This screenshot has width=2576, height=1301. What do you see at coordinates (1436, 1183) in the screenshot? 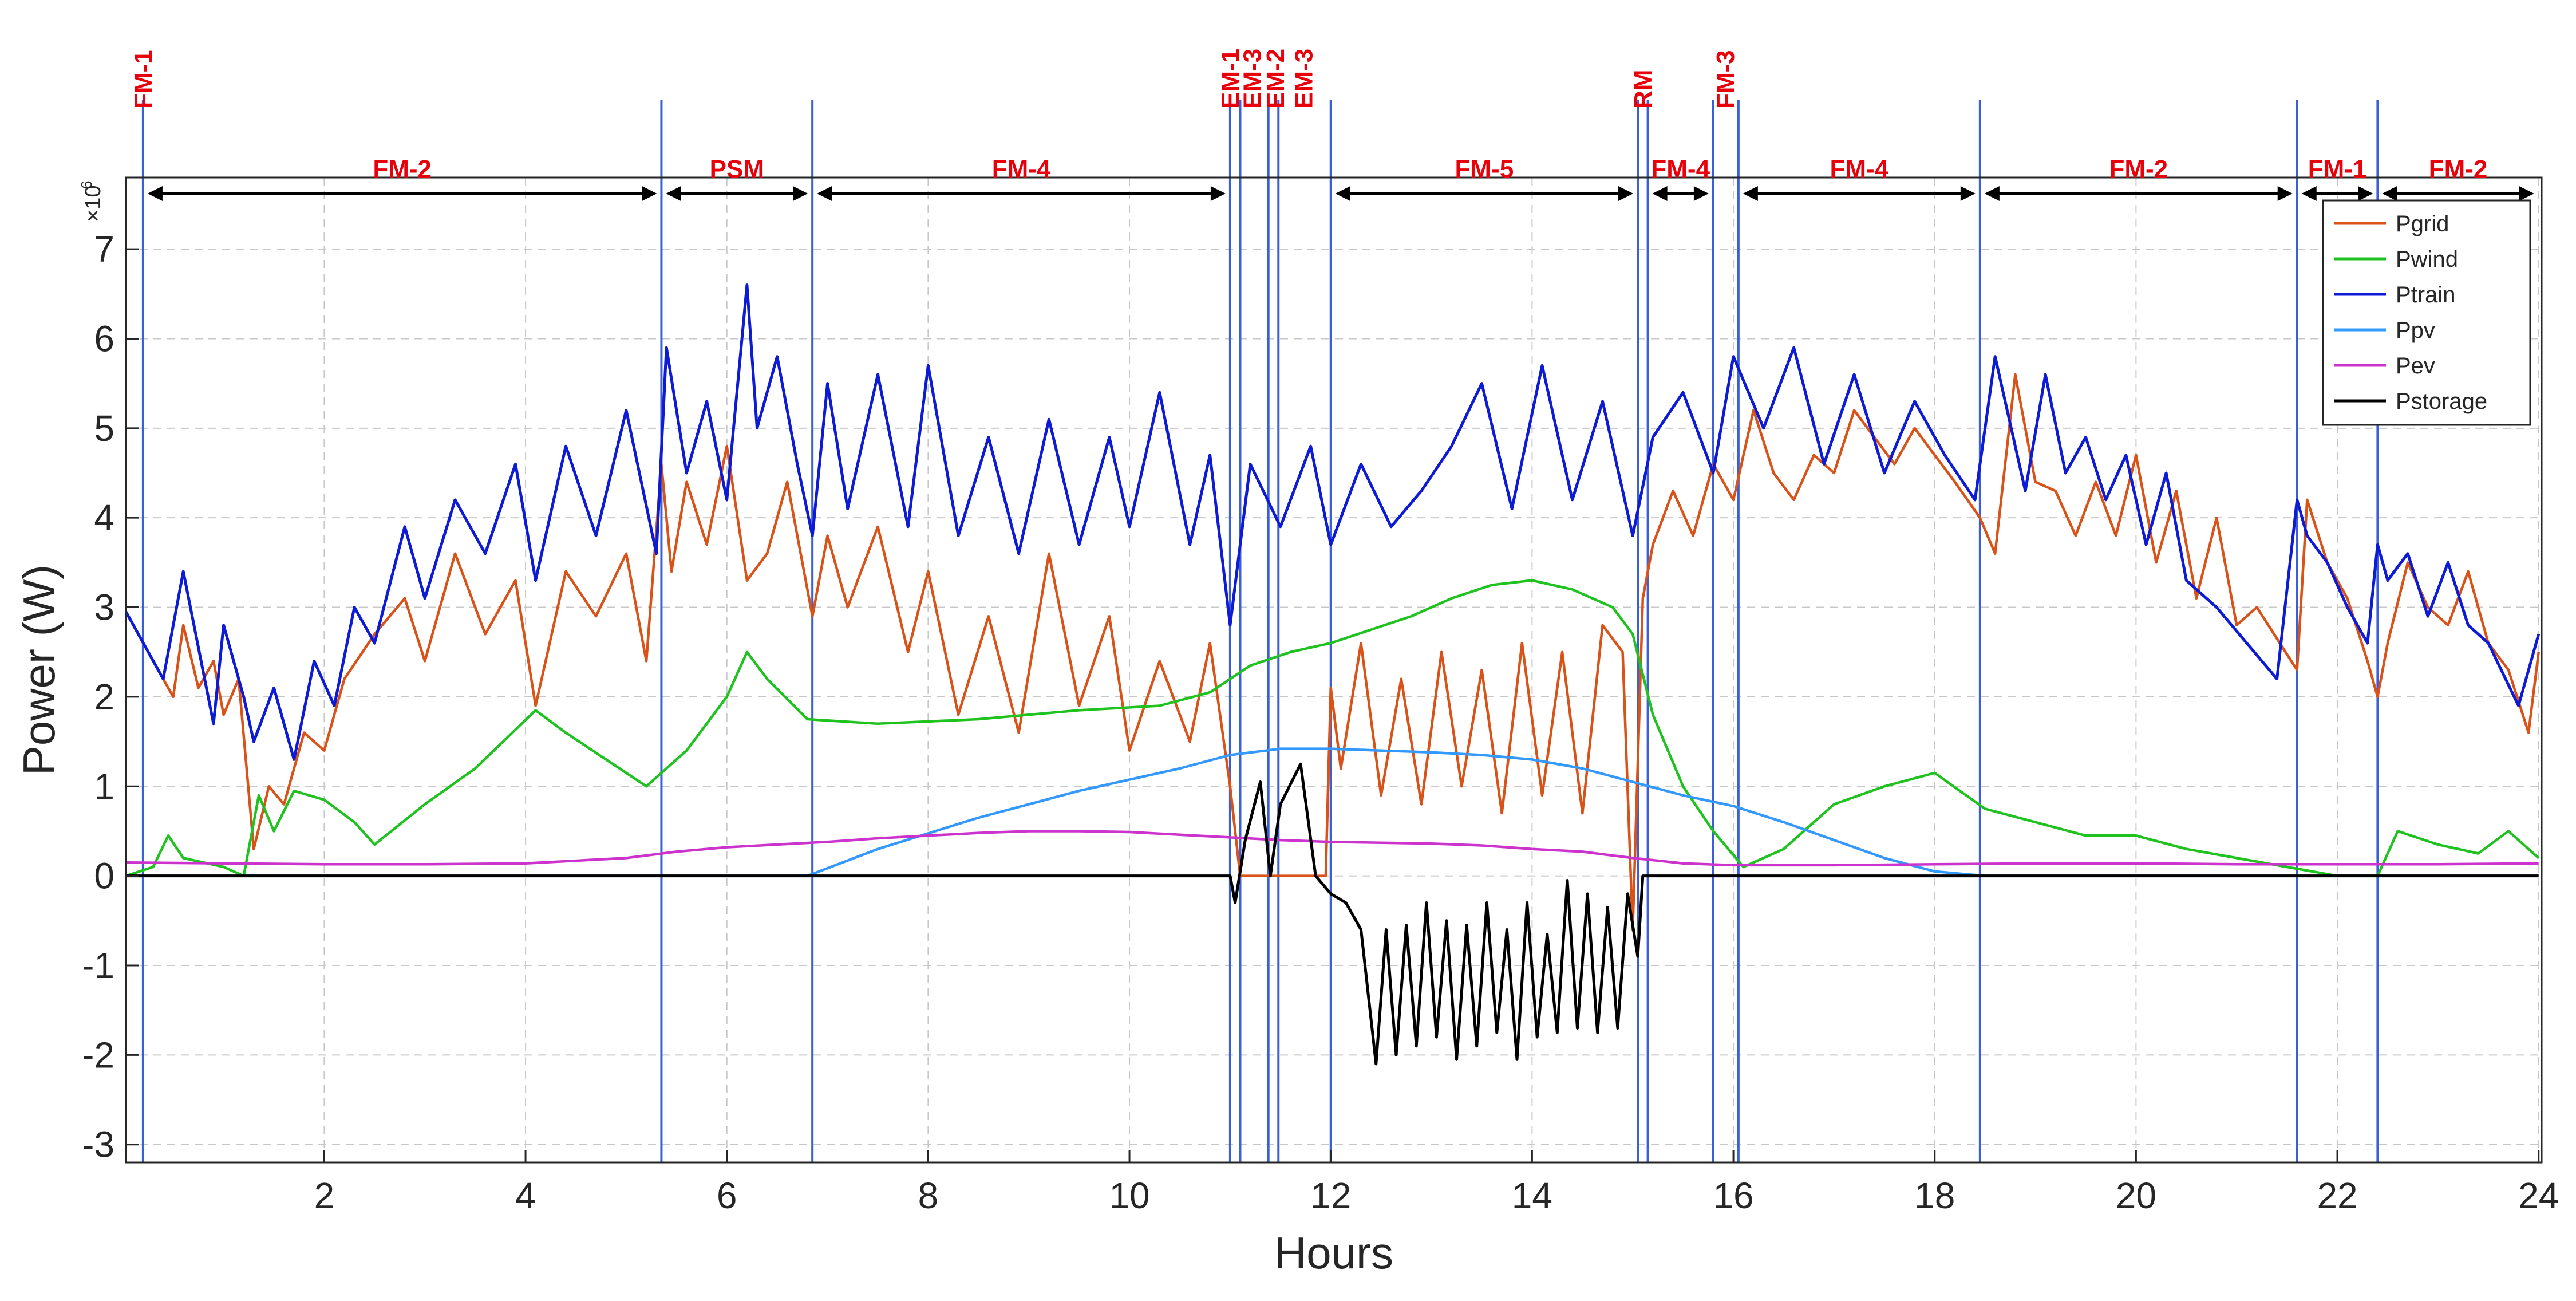
I see `x-axis-ticks: 2 4 6 8 10 12 14 16 18 20 22 24` at bounding box center [1436, 1183].